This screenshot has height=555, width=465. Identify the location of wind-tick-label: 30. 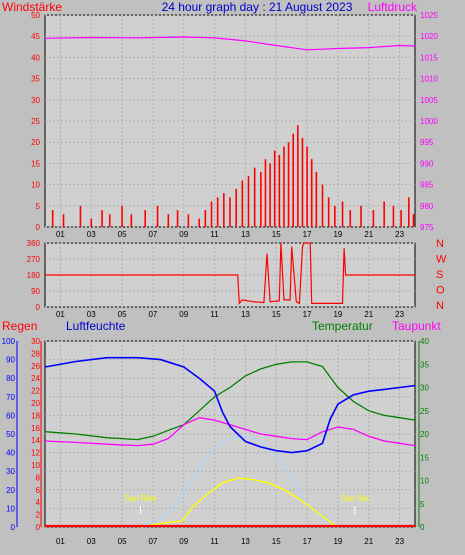
(35, 100).